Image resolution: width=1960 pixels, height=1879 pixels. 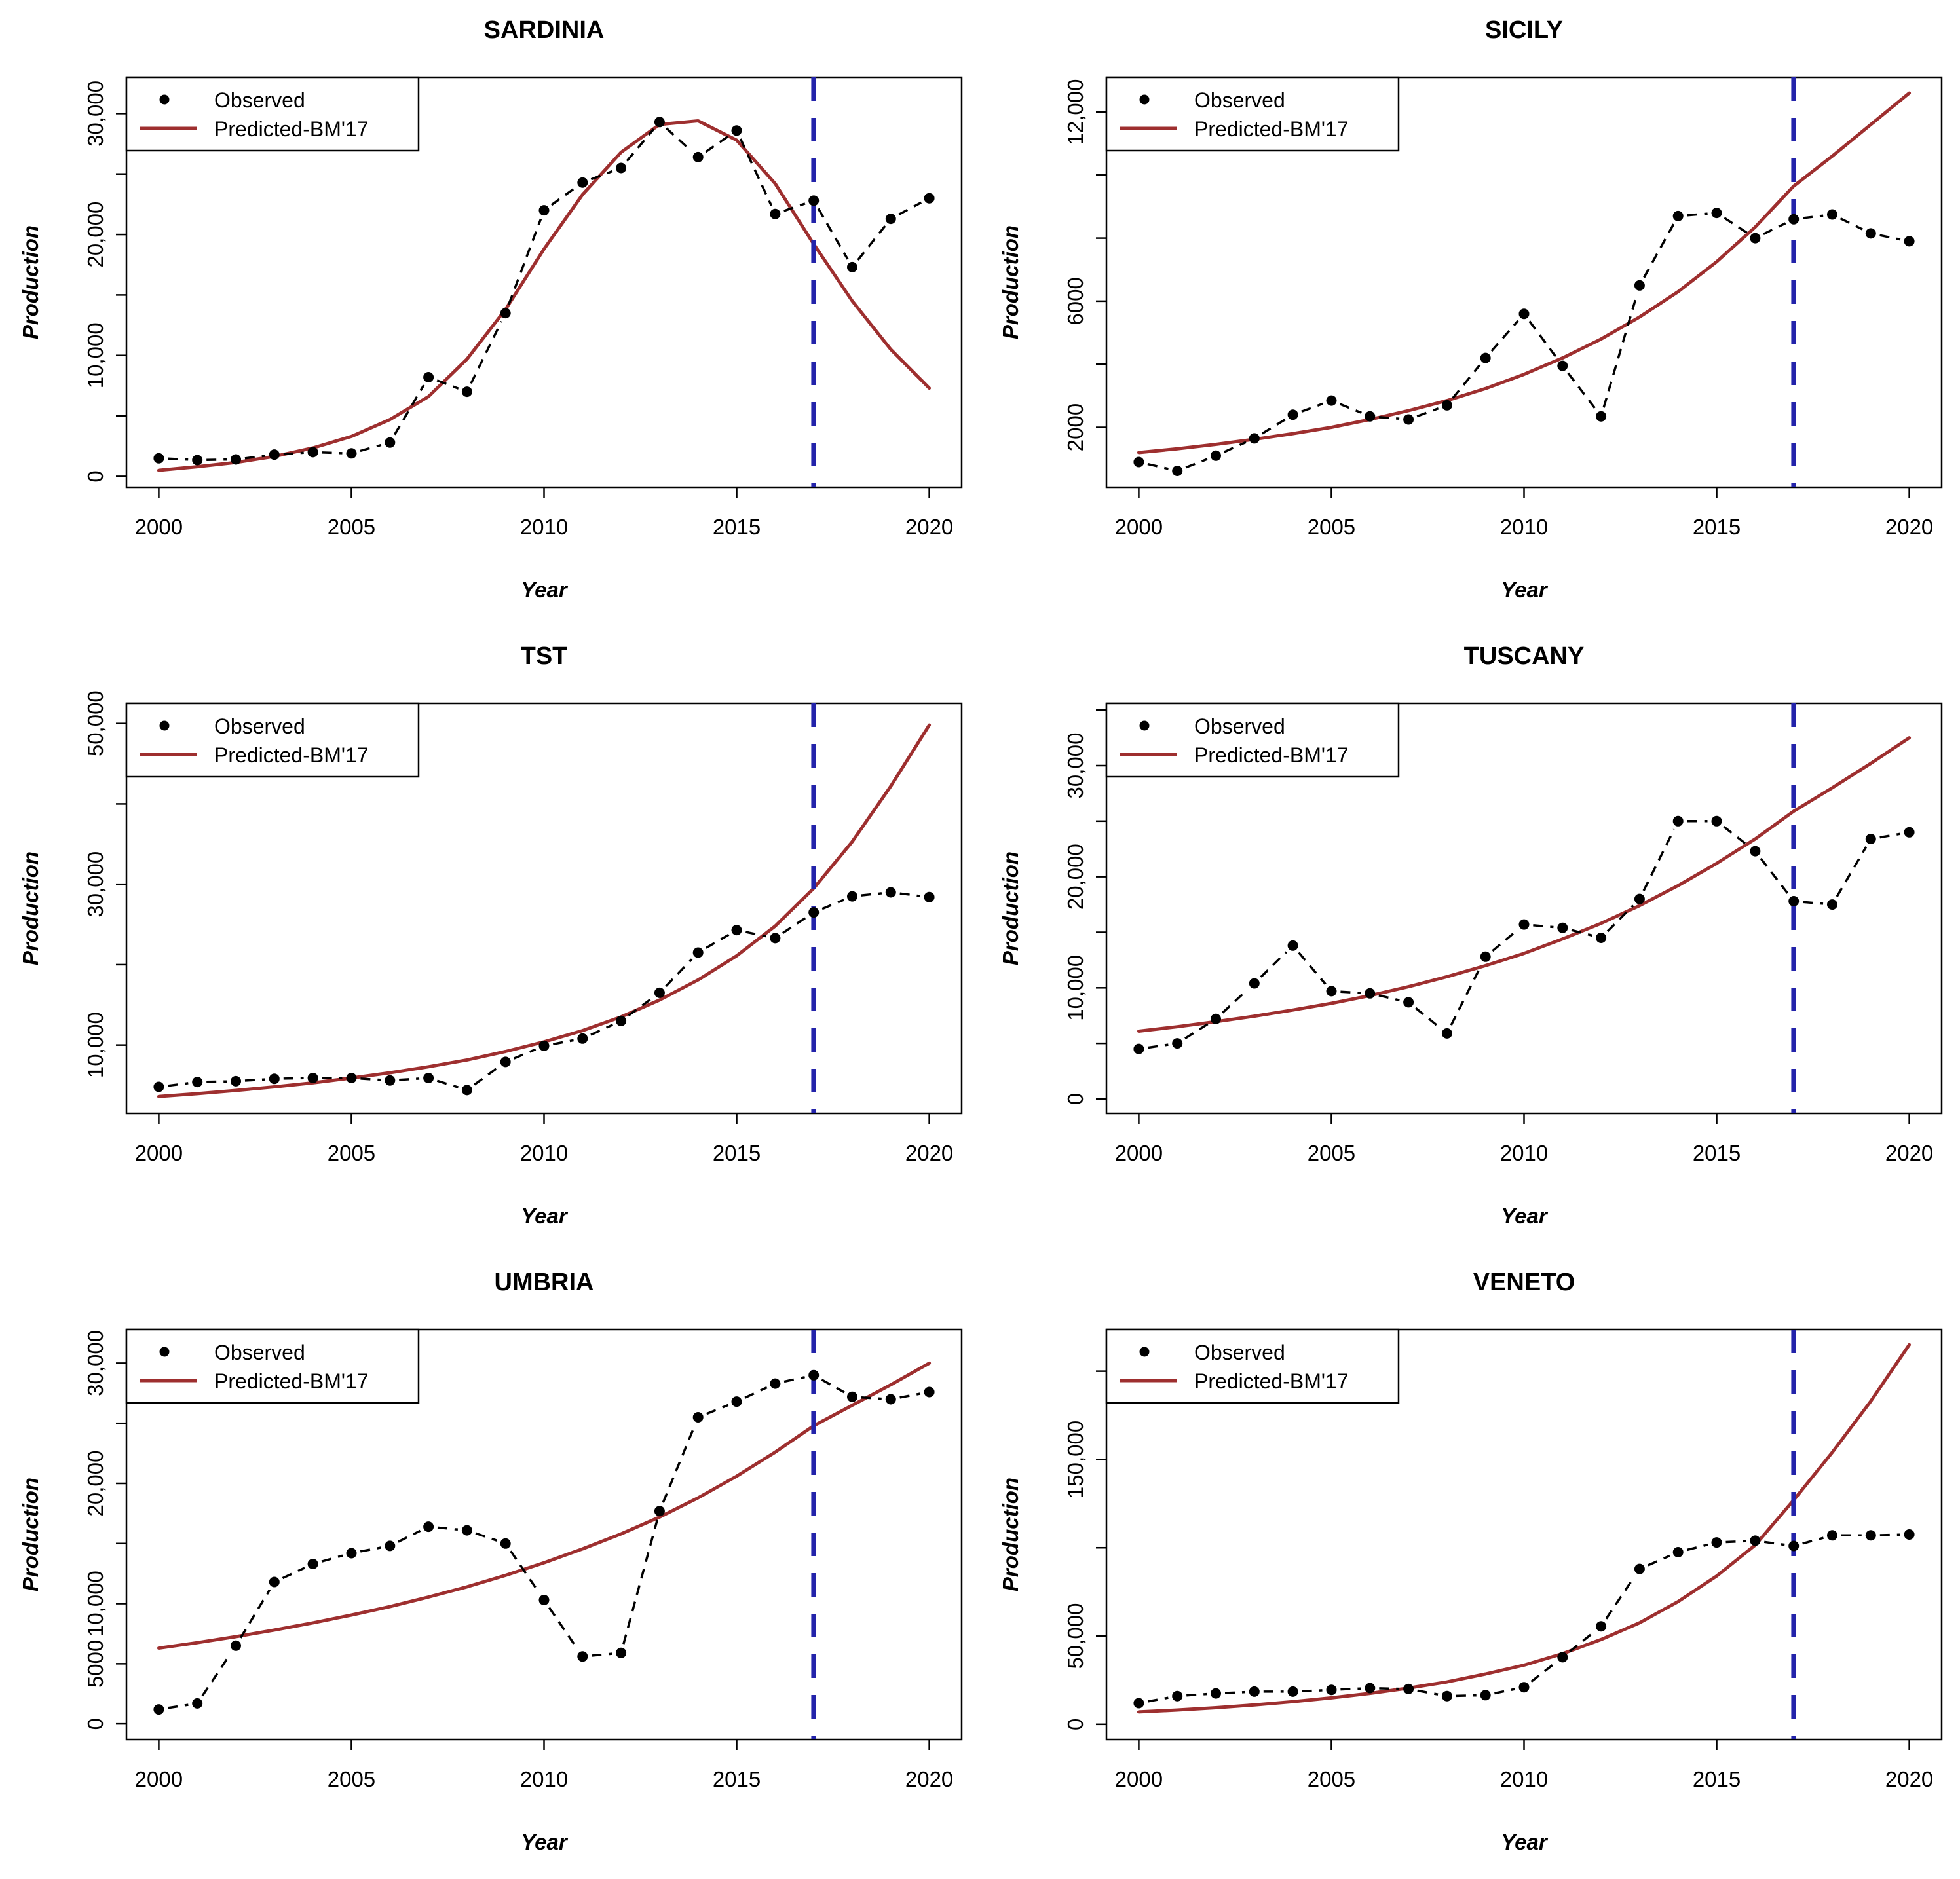 I want to click on x-tick-label: 2015, so click(x=1717, y=1779).